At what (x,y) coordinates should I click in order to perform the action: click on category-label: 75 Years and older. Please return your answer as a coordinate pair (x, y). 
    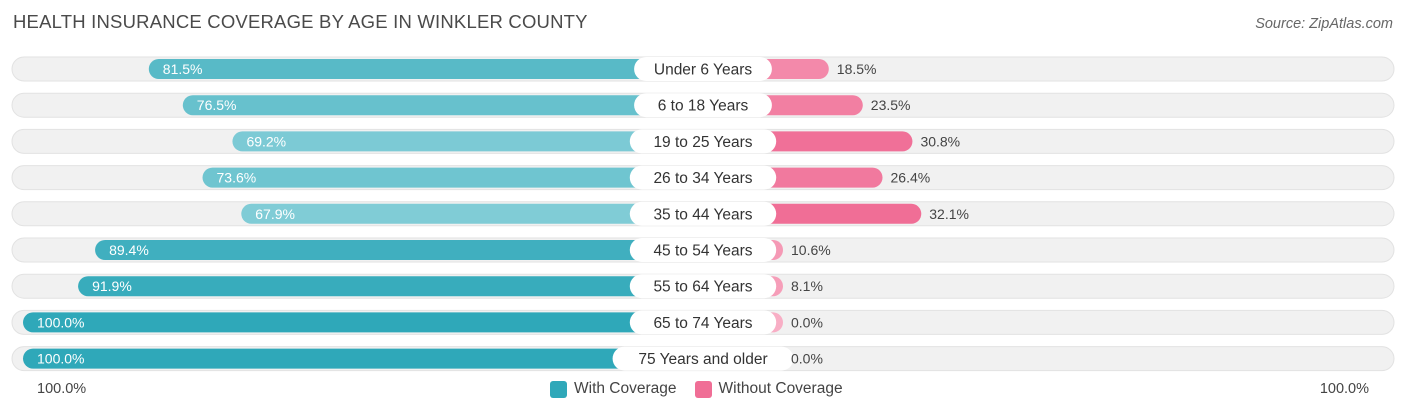
    Looking at the image, I should click on (702, 359).